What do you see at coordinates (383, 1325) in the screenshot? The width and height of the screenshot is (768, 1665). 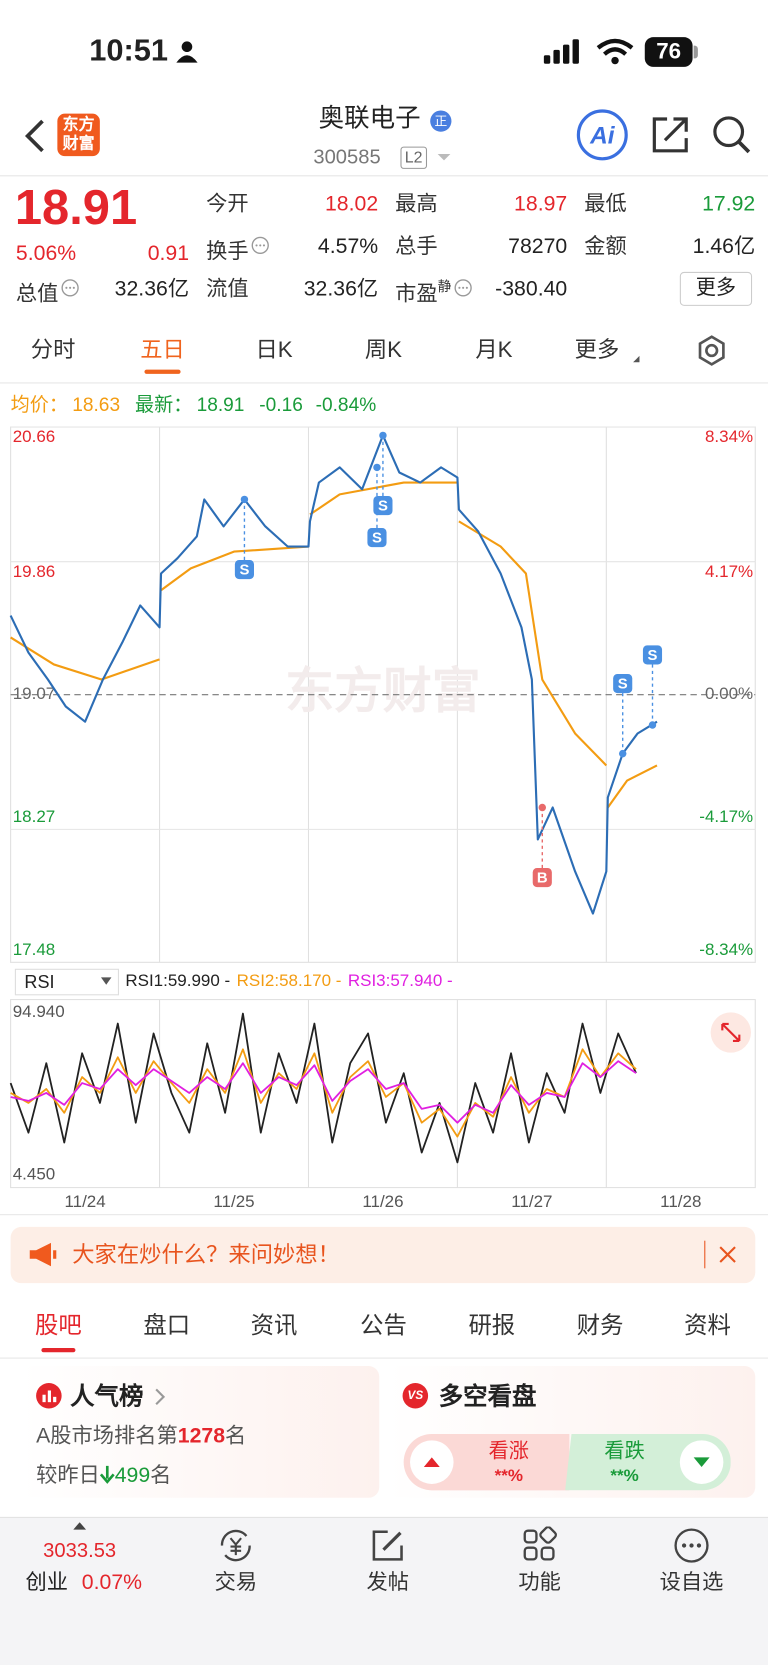 I see `section-tab: 公告` at bounding box center [383, 1325].